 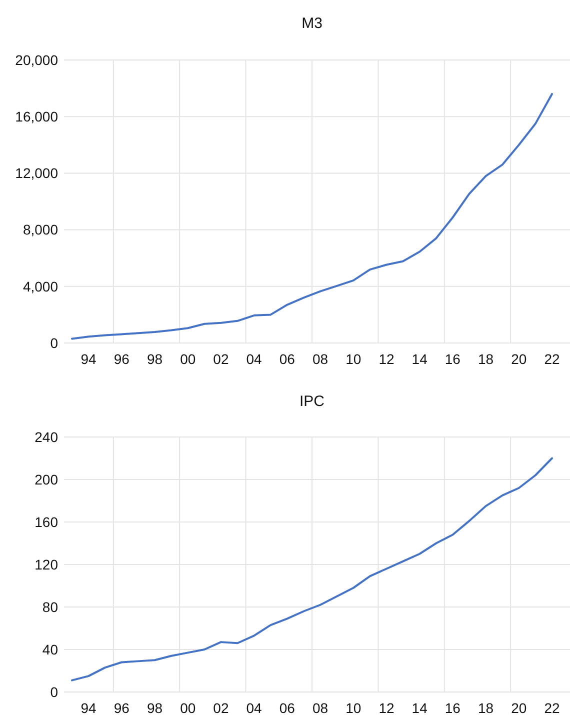 What do you see at coordinates (36, 173) in the screenshot?
I see `y-tick-label: 12,000` at bounding box center [36, 173].